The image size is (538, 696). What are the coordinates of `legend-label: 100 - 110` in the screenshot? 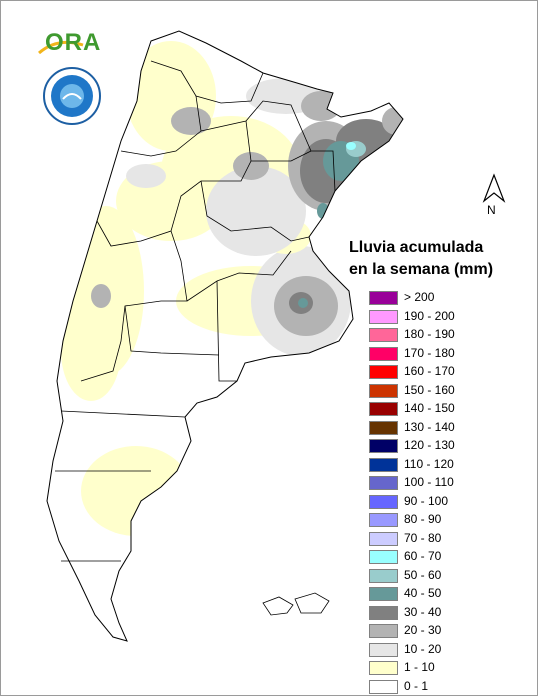 It's located at (429, 482).